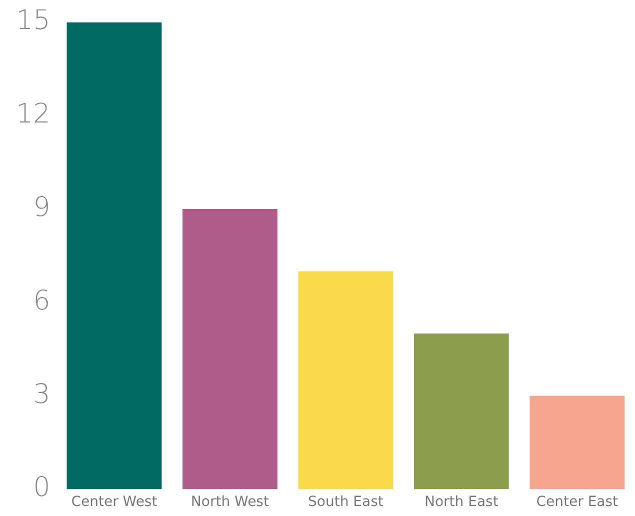 The image size is (635, 516). Describe the element at coordinates (577, 502) in the screenshot. I see `x-tick-label: Center East` at that location.